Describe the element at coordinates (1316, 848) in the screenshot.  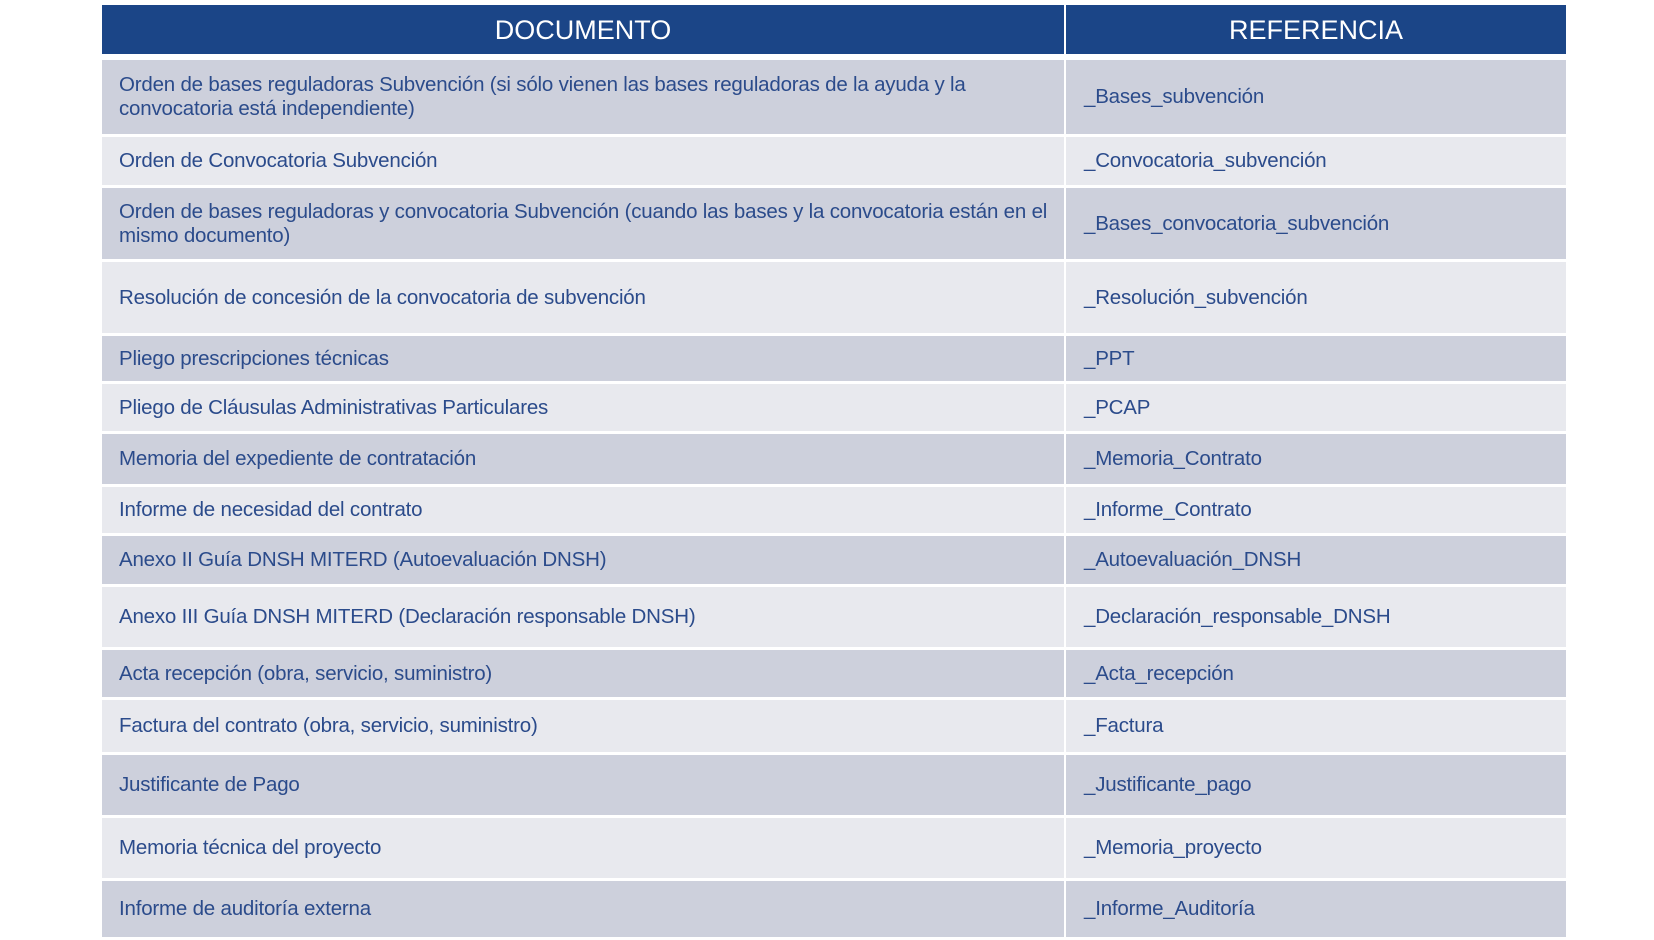
I see `referencia-cell: _Memoria_proyecto` at that location.